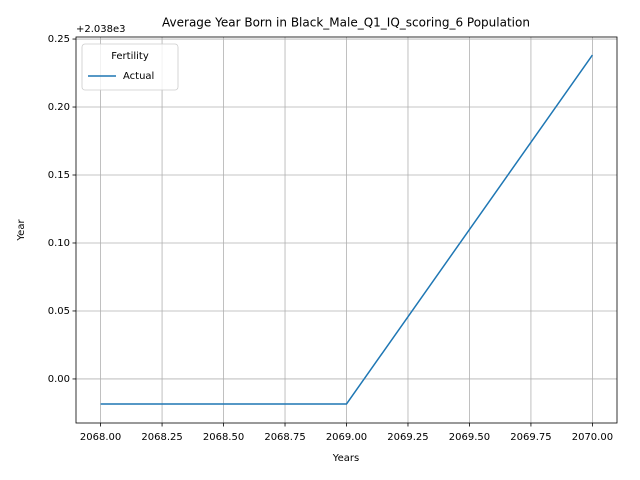 The height and width of the screenshot is (480, 640). What do you see at coordinates (130, 67) in the screenshot?
I see `legend-box` at bounding box center [130, 67].